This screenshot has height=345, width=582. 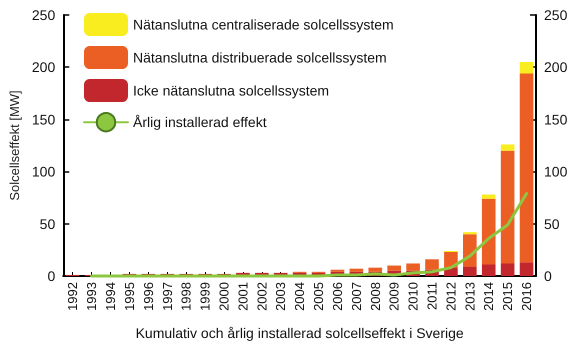 What do you see at coordinates (186, 296) in the screenshot?
I see `x-tick-label: 1998` at bounding box center [186, 296].